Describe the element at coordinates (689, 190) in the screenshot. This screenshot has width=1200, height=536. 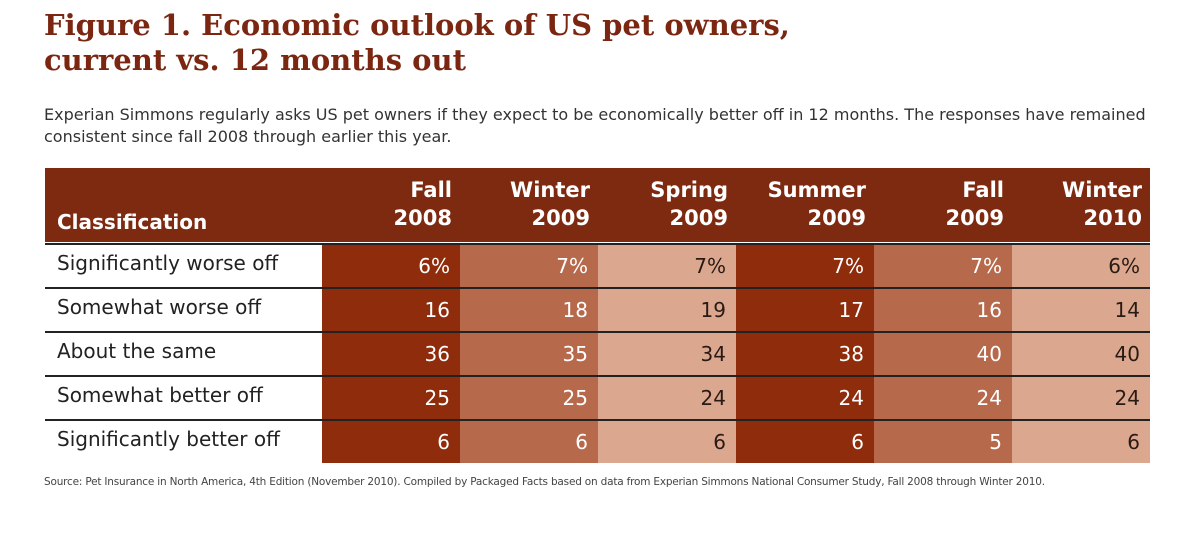
I see `column-header-line: Spring` at that location.